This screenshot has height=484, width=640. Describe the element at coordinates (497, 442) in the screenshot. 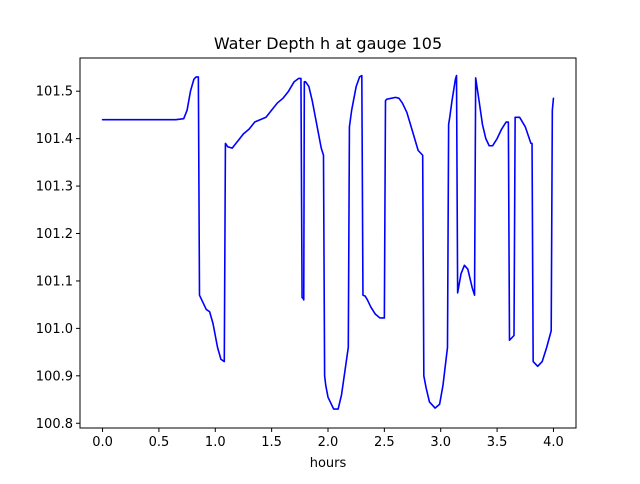

I see `x-tick-label: 3.5` at that location.